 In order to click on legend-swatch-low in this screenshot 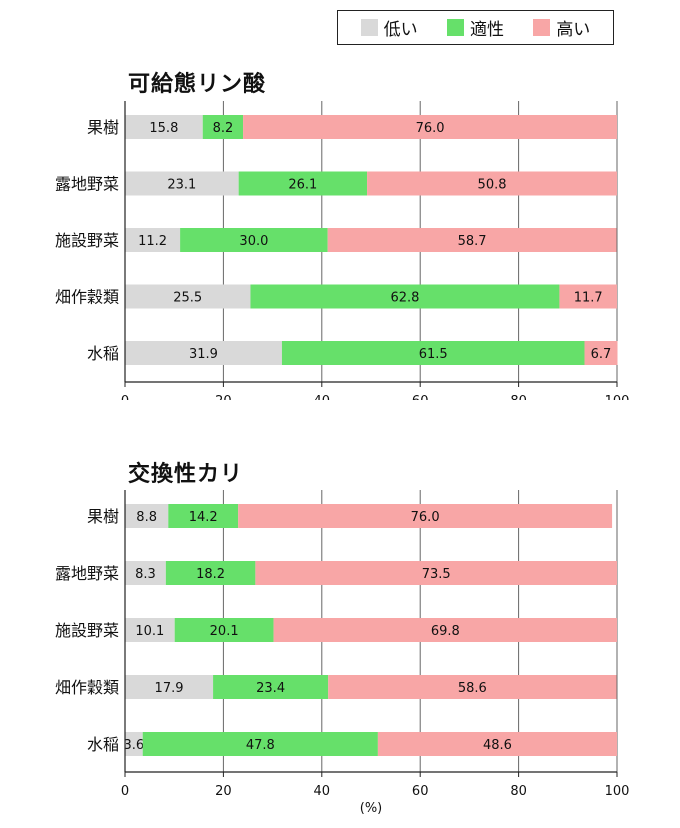, I will do `click(369, 27)`.